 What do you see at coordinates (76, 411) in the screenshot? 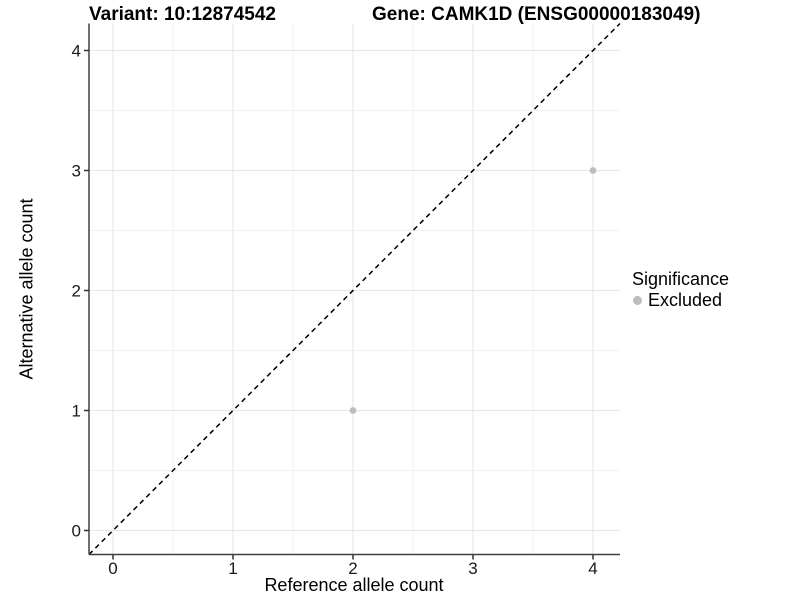
I see `y-tick-label: 1` at bounding box center [76, 411].